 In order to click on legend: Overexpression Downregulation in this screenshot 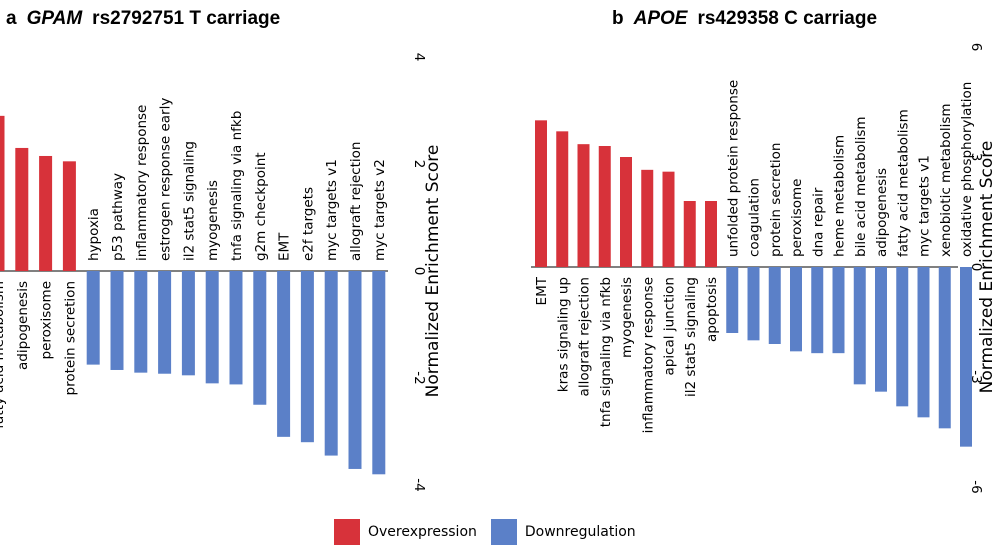, I will do `click(492, 532)`.